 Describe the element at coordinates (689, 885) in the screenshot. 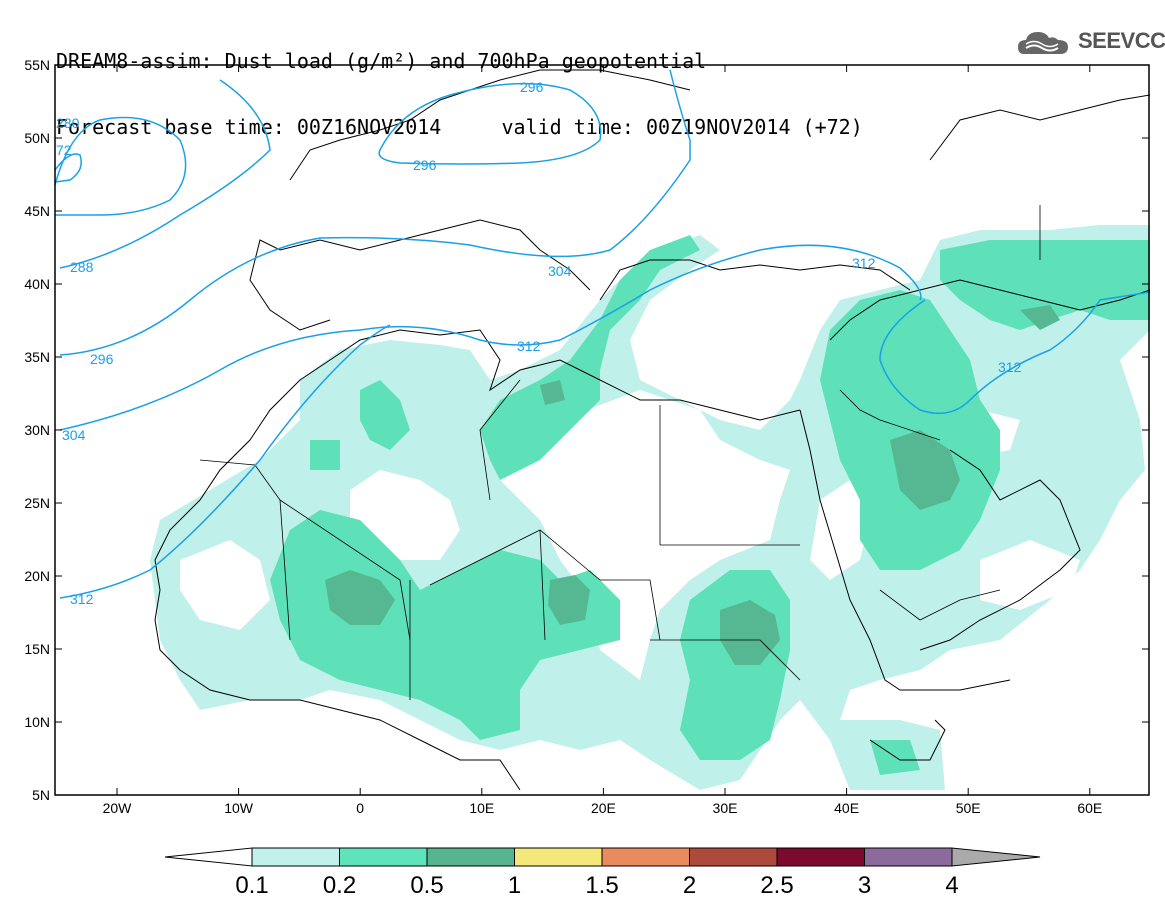

I see `colorbar-label: 2` at that location.